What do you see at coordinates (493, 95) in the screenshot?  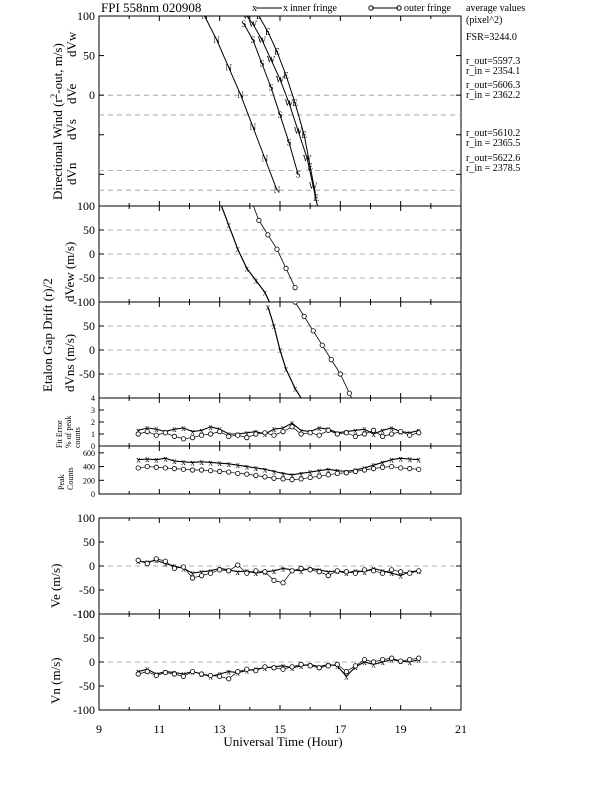 I see `r-in-2: r_in = 2362.2` at bounding box center [493, 95].